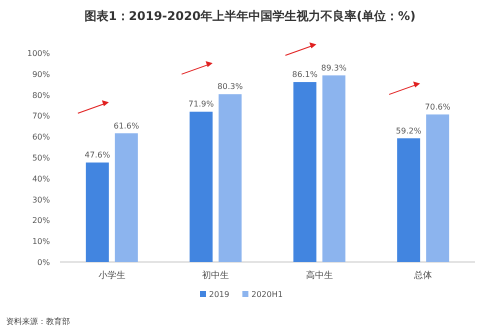 The height and width of the screenshot is (336, 500). What do you see at coordinates (216, 275) in the screenshot?
I see `x-tick-label: 初中生` at bounding box center [216, 275].